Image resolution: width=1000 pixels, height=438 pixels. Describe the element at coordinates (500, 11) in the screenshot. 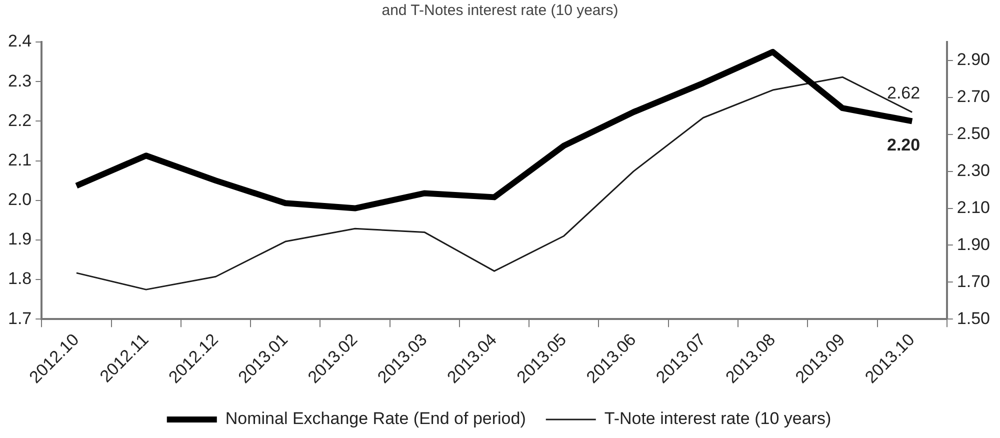

I see `chart-title: and T-Notes interest rate (10 years)` at that location.